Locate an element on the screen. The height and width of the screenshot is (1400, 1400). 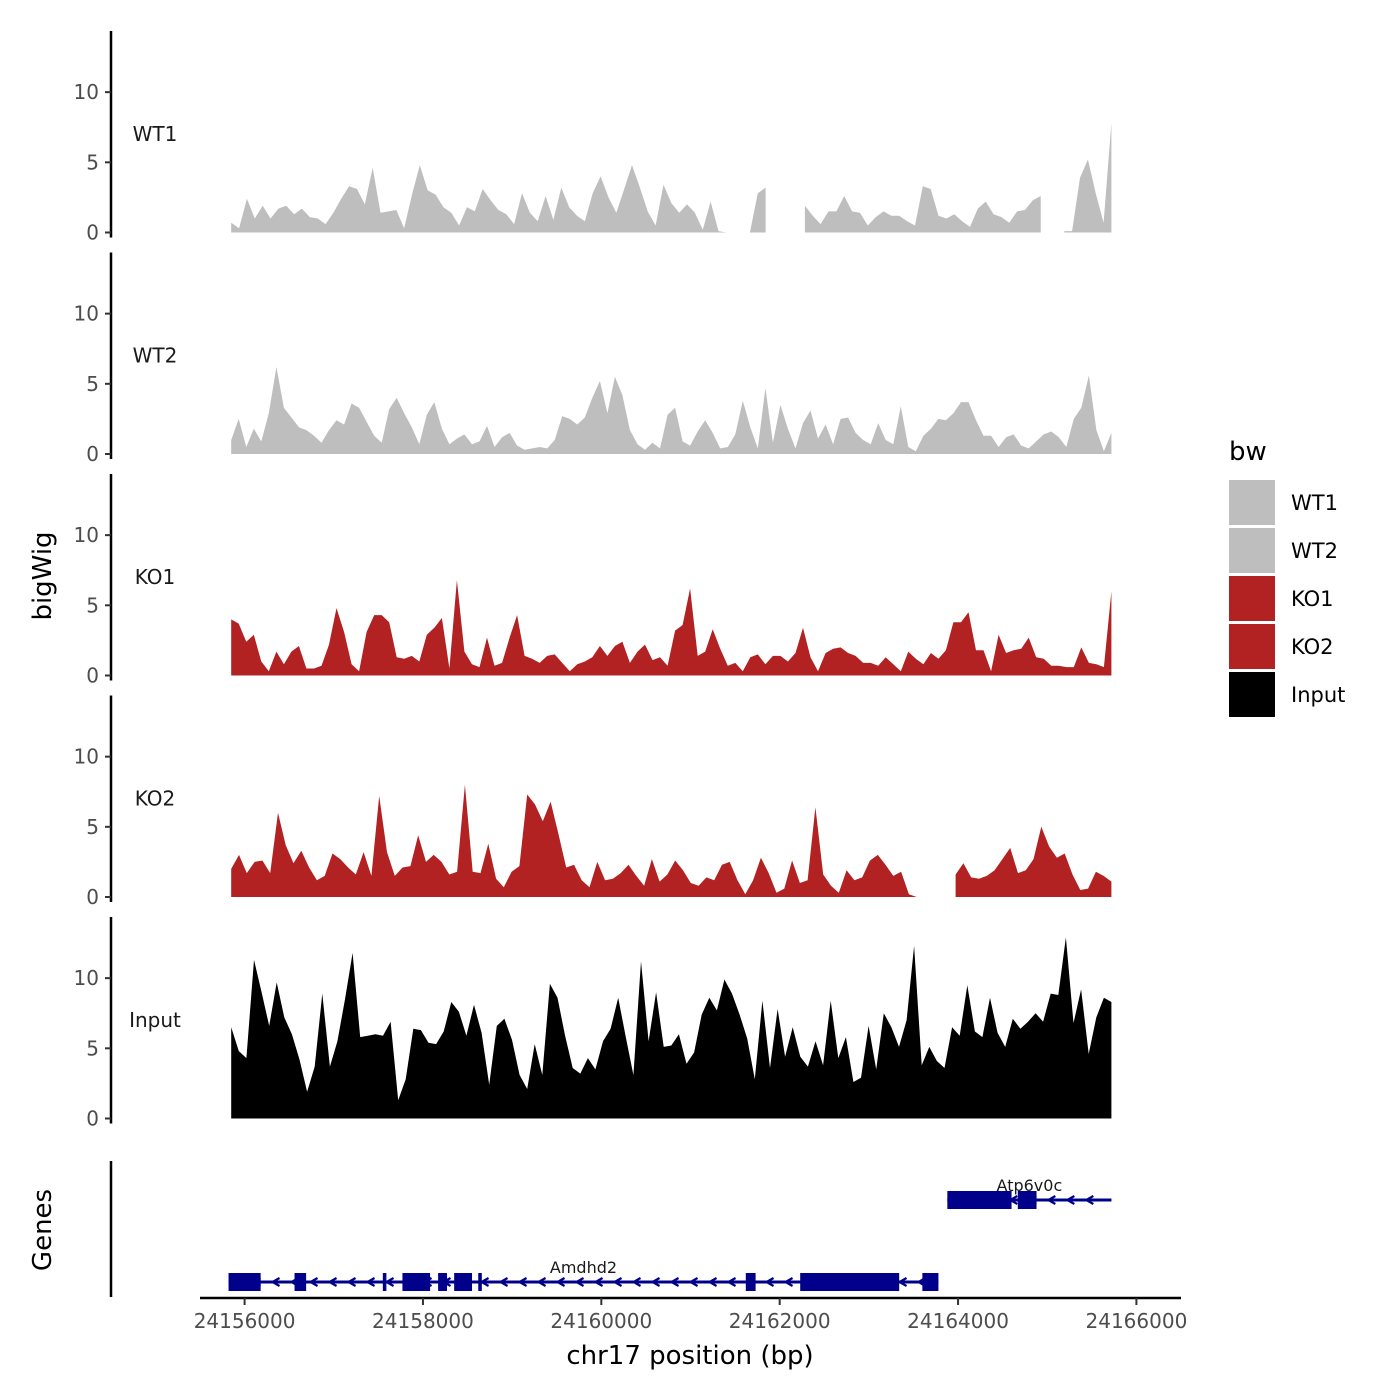
legend-swatch-ko1 is located at coordinates (1252, 598).